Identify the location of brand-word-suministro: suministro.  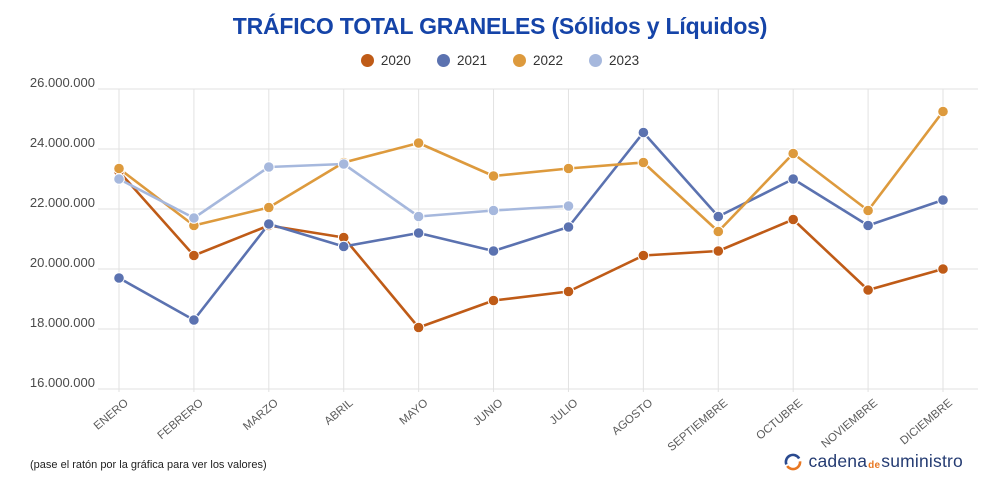
(922, 461).